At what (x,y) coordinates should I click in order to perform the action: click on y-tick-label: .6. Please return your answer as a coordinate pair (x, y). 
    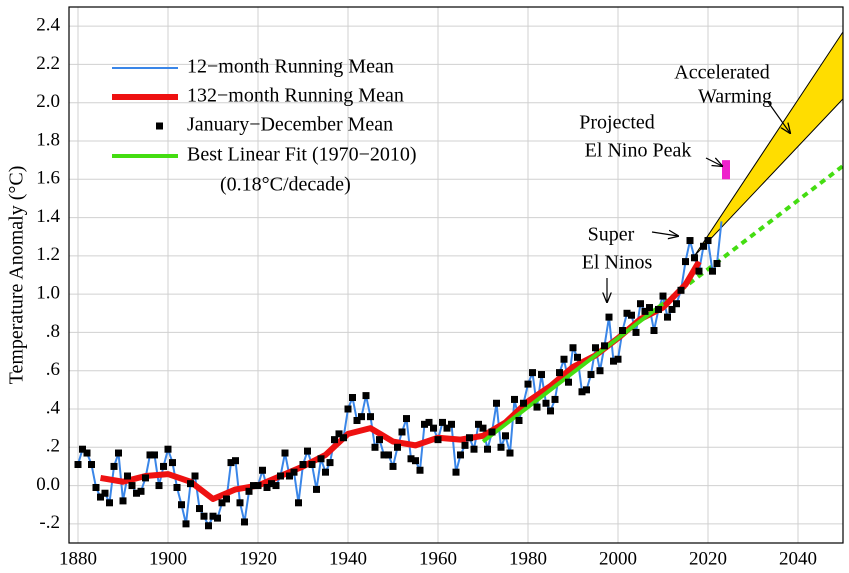
    Looking at the image, I should click on (53, 369).